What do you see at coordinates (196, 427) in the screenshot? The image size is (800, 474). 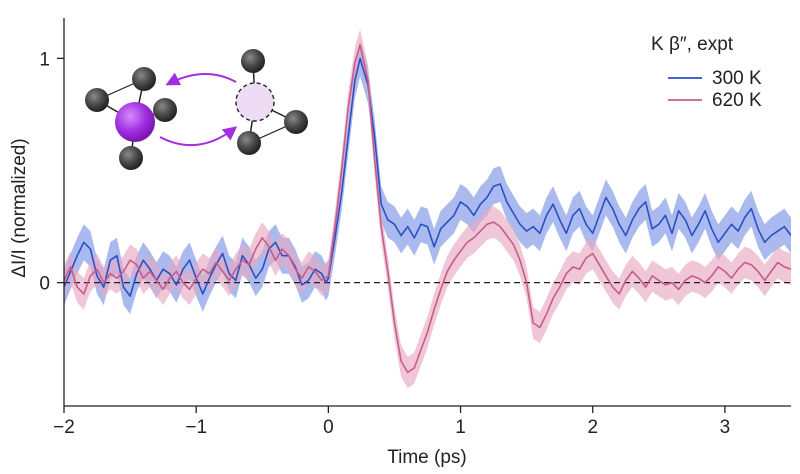 I see `x-tick-label: −1` at bounding box center [196, 427].